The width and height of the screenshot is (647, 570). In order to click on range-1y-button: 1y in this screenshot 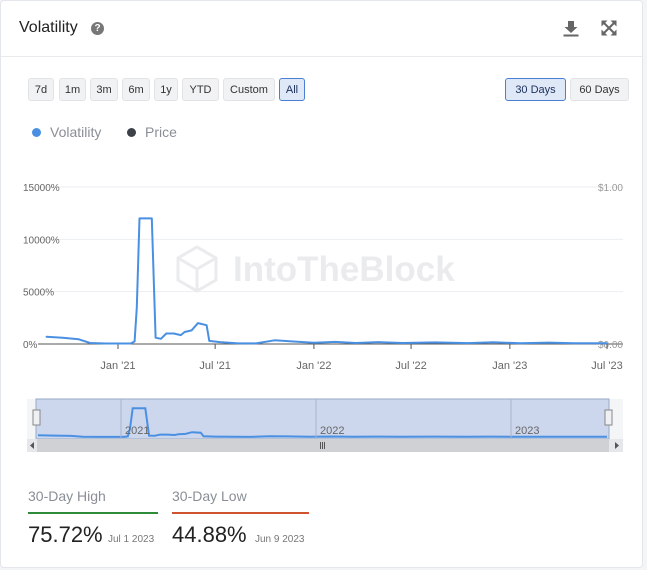, I will do `click(166, 89)`.